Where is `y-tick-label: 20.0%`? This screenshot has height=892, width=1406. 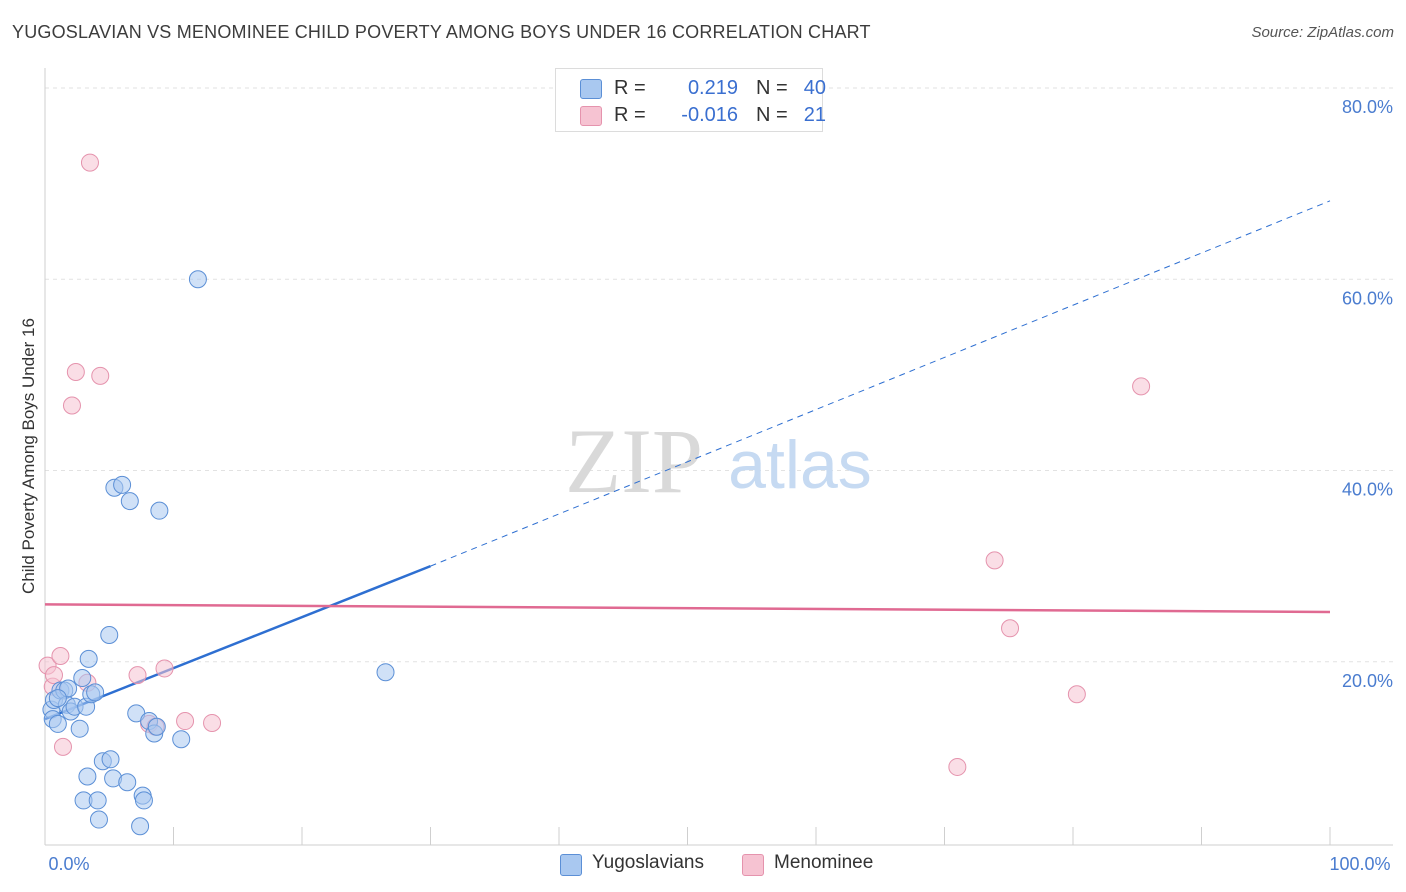 y-tick-label: 20.0% is located at coordinates (1367, 681).